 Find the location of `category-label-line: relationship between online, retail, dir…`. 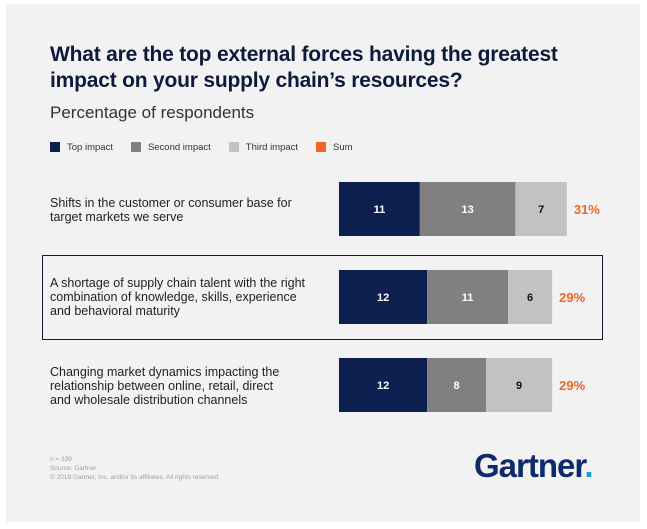

category-label-line: relationship between online, retail, dir… is located at coordinates (162, 386).